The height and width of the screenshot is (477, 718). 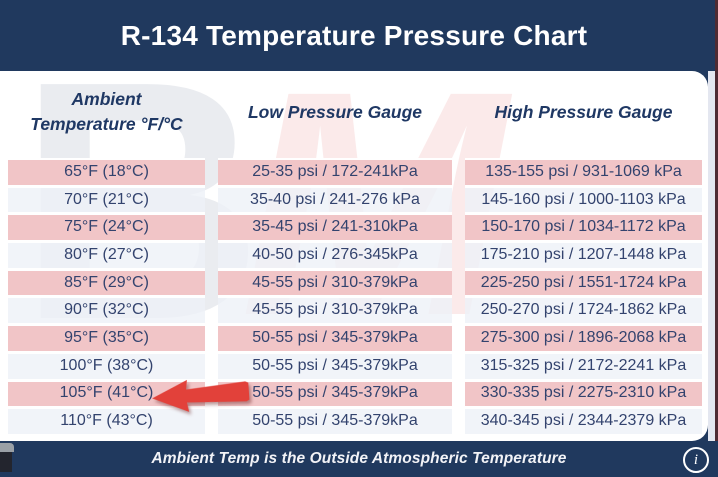 What do you see at coordinates (6, 462) in the screenshot?
I see `corner-overlay-fragment-dark` at bounding box center [6, 462].